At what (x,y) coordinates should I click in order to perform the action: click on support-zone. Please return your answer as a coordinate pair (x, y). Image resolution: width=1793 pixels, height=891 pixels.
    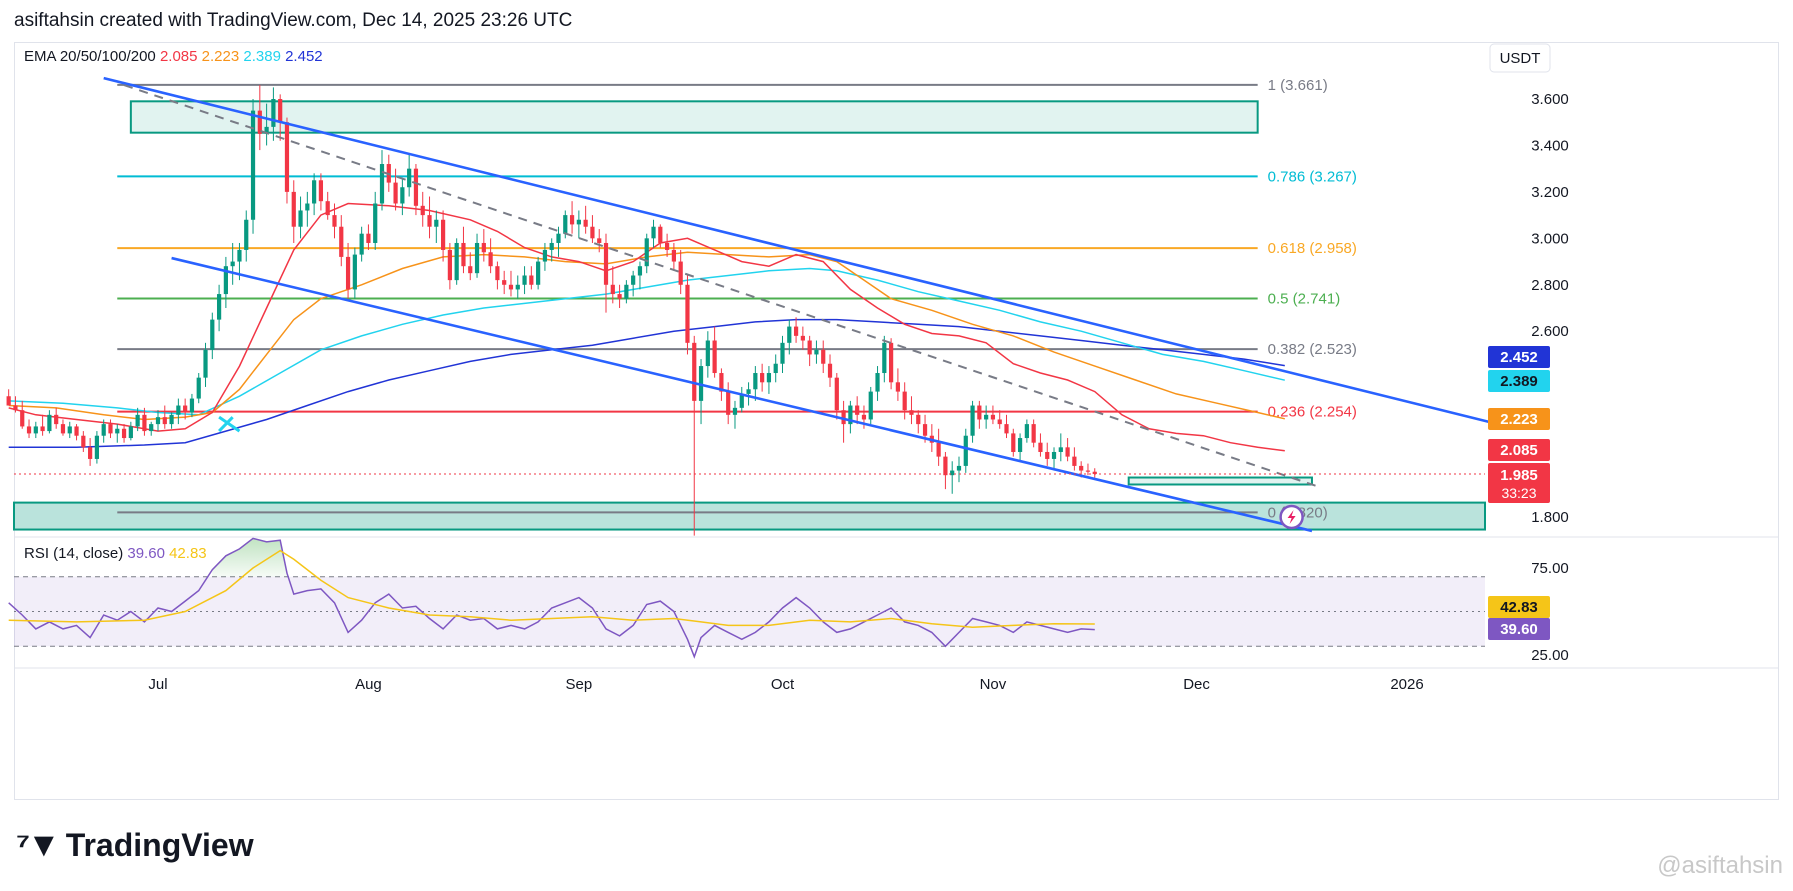
    Looking at the image, I should click on (749, 516).